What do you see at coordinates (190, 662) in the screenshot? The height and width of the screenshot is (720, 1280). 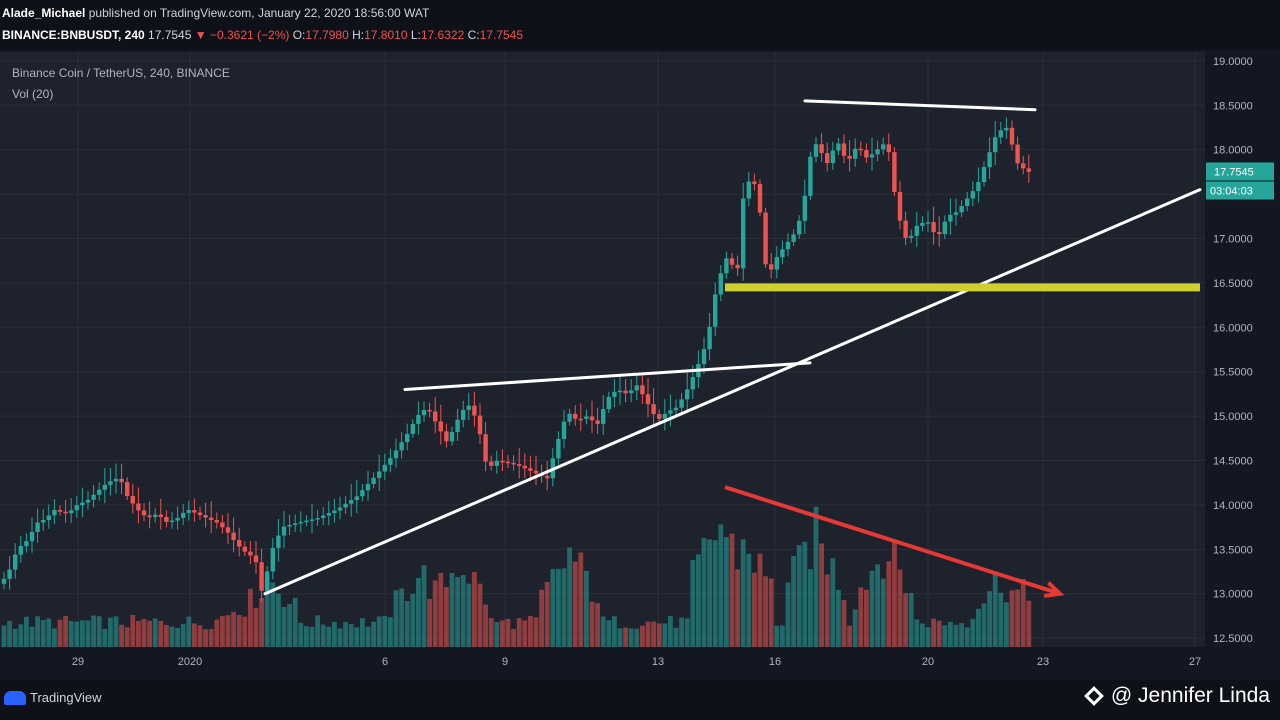 I see `x-tick-label: 2020` at bounding box center [190, 662].